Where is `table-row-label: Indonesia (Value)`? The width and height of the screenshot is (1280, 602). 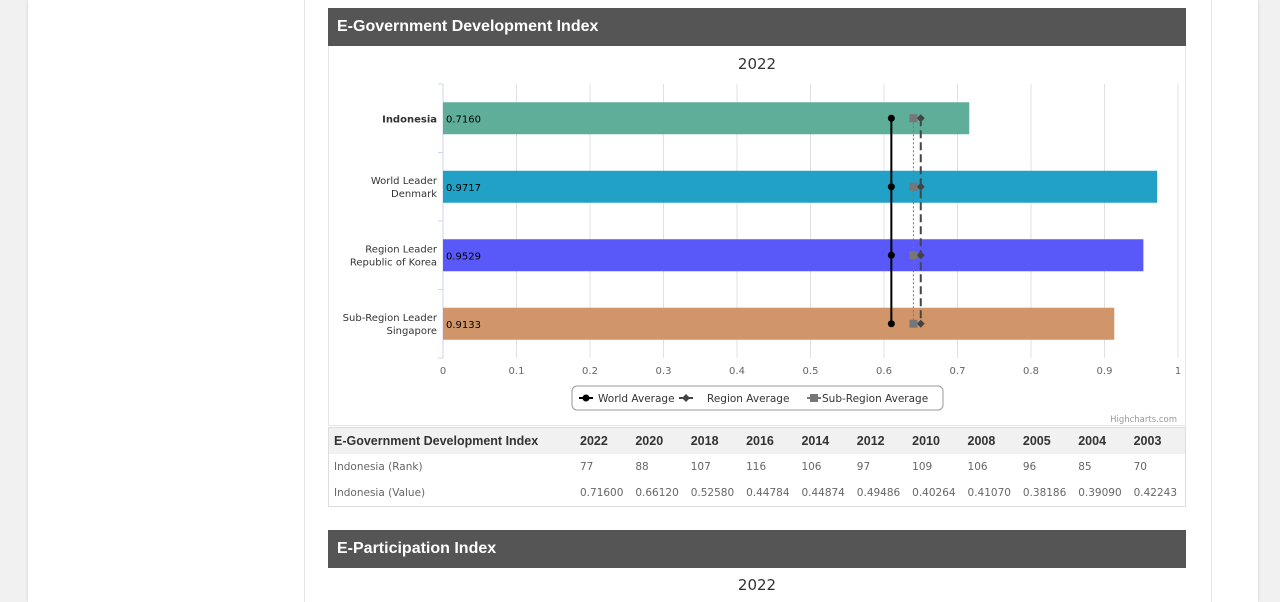 table-row-label: Indonesia (Value) is located at coordinates (452, 493).